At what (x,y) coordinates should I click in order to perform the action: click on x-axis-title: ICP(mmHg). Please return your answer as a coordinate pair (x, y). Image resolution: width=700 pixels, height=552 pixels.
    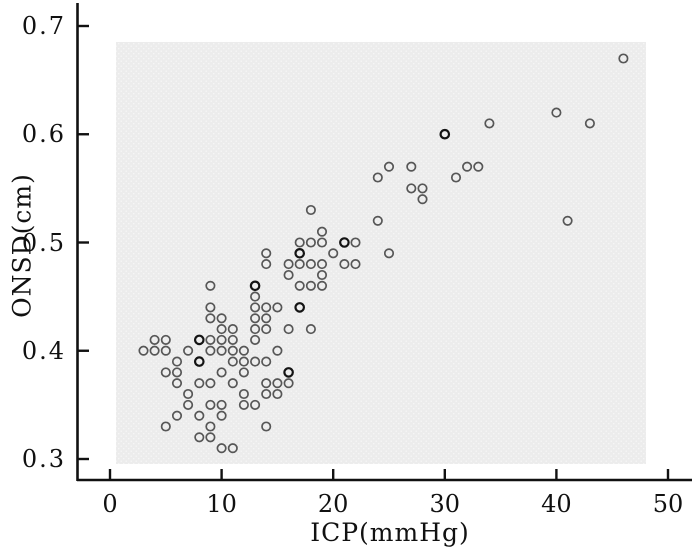
    Looking at the image, I should click on (390, 532).